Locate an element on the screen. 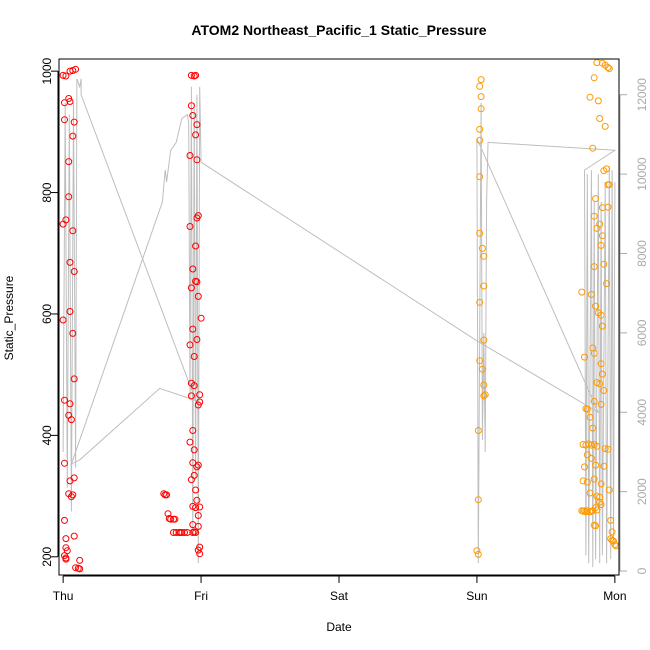 The width and height of the screenshot is (650, 650). x-axis: Thu Fri Sat Sun Mon is located at coordinates (340, 589).